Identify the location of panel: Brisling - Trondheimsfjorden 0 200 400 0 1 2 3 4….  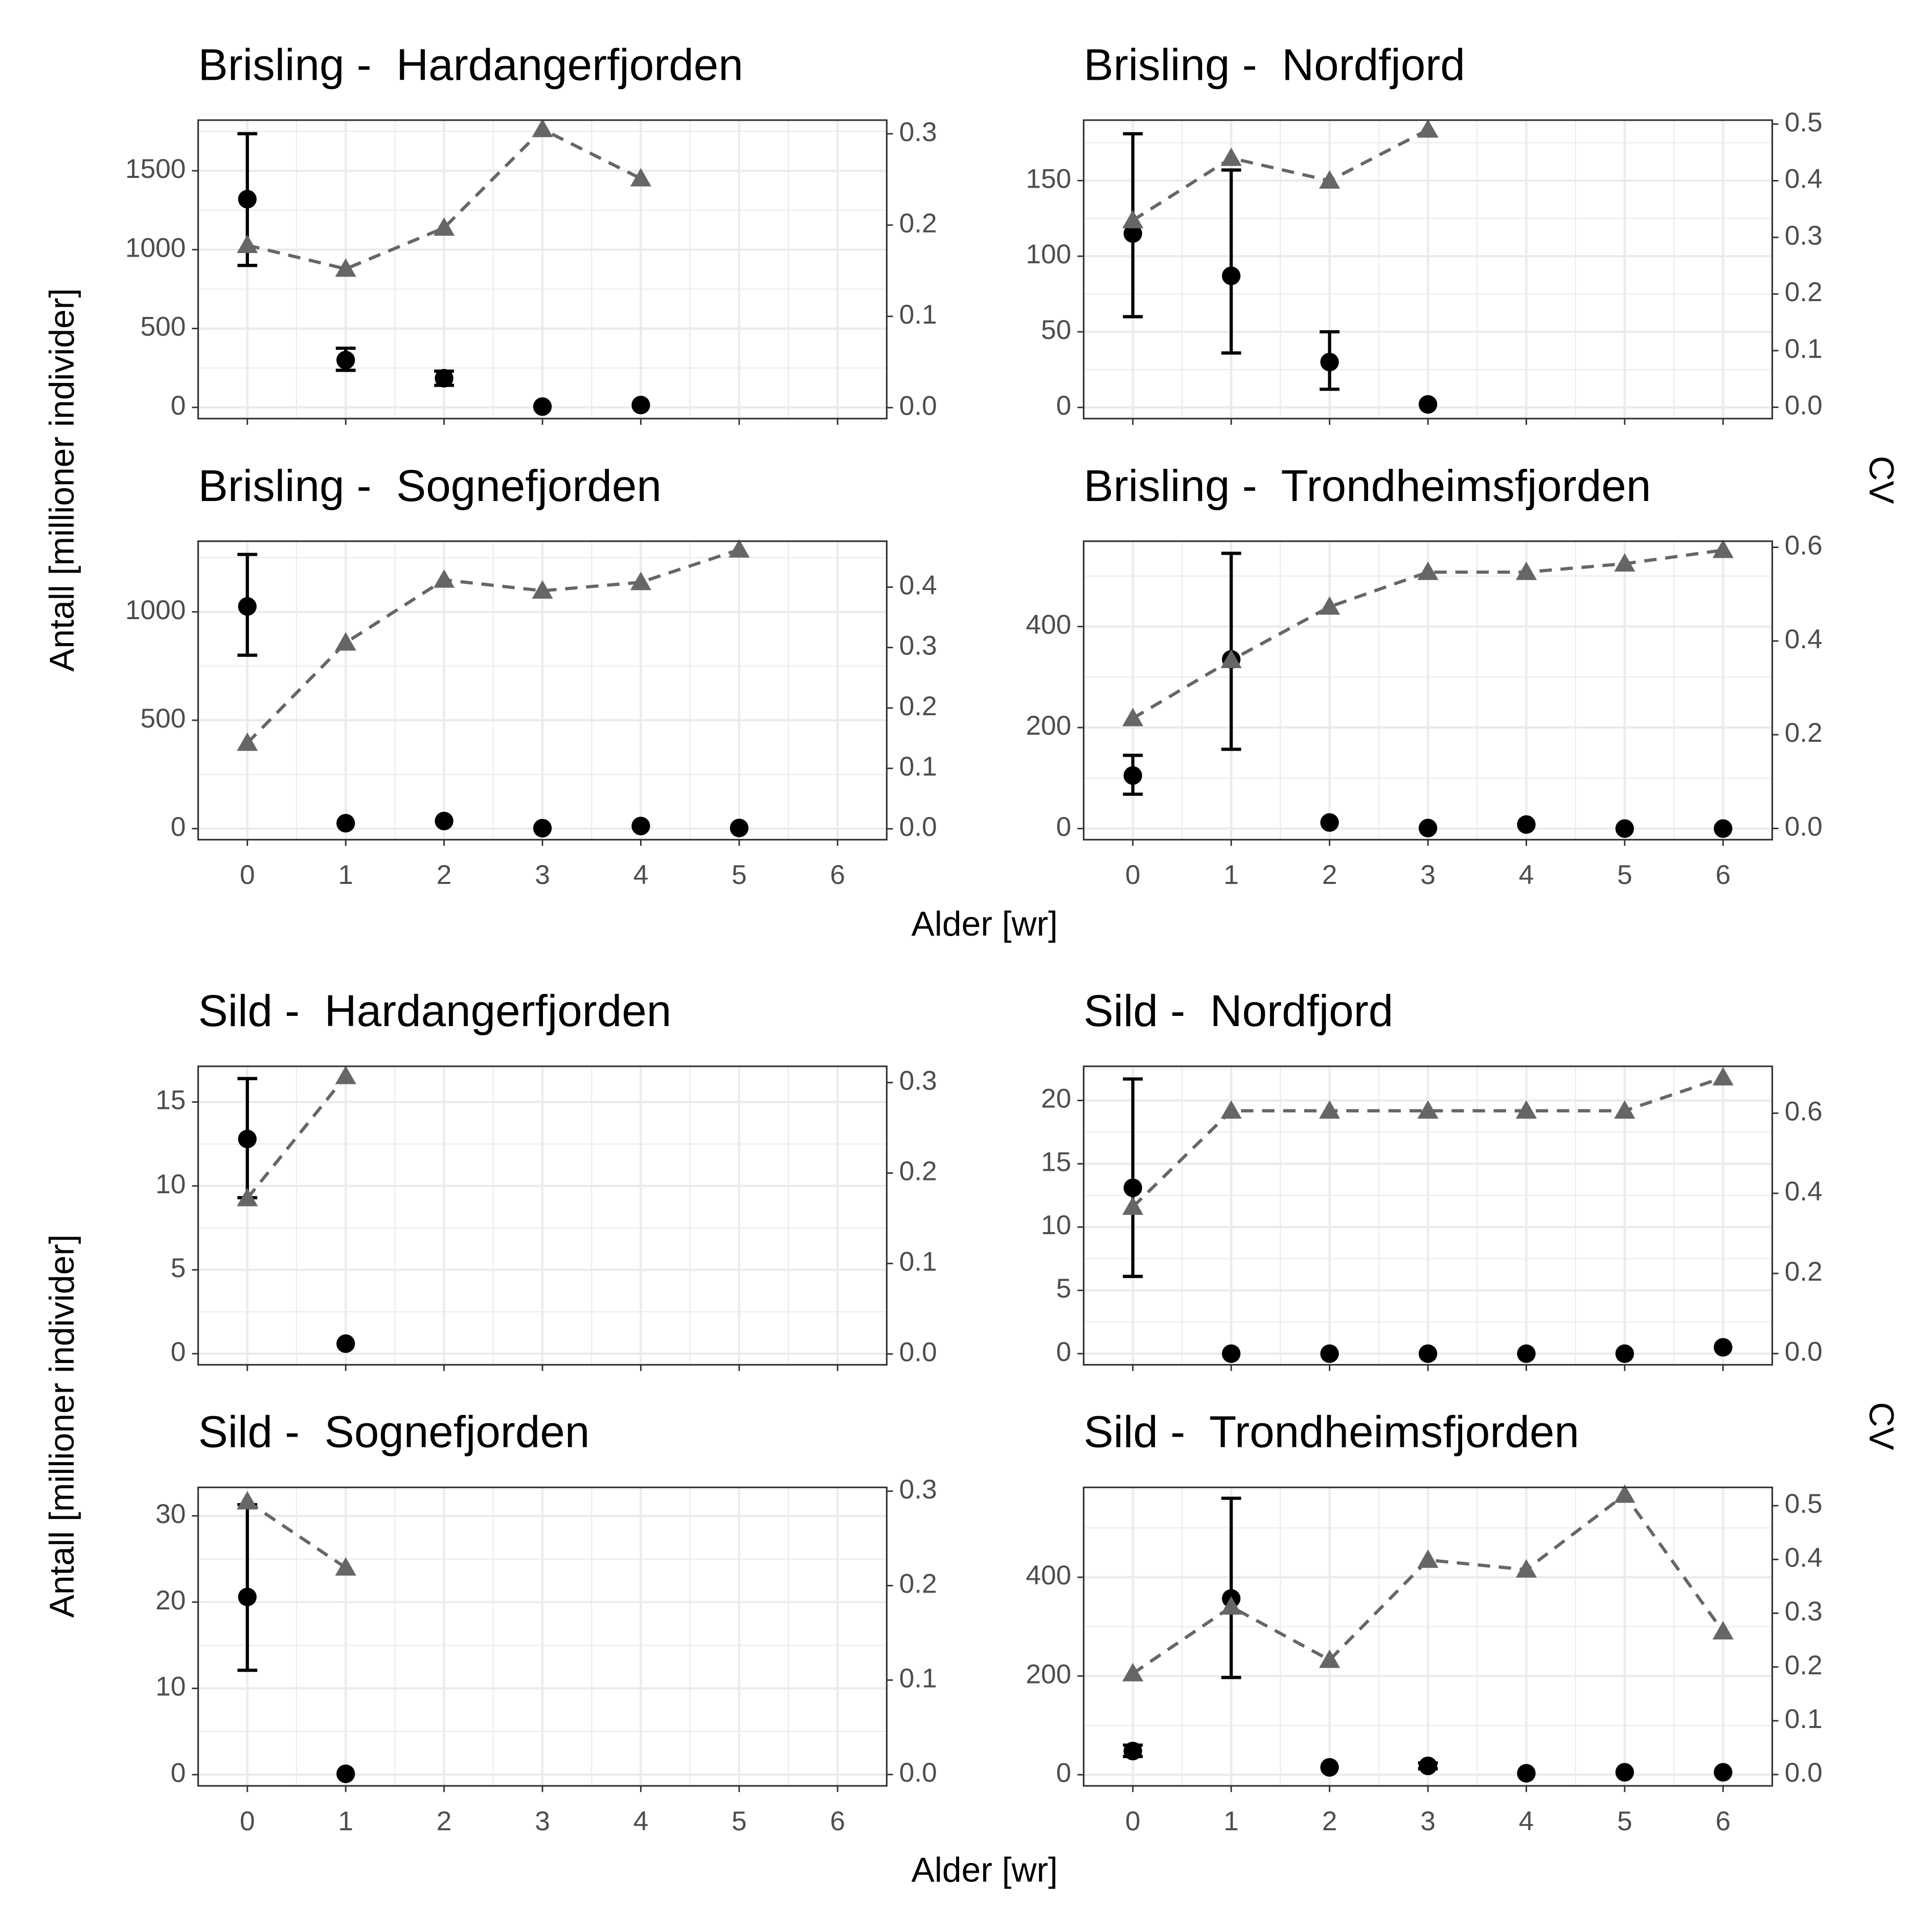
(1424, 675).